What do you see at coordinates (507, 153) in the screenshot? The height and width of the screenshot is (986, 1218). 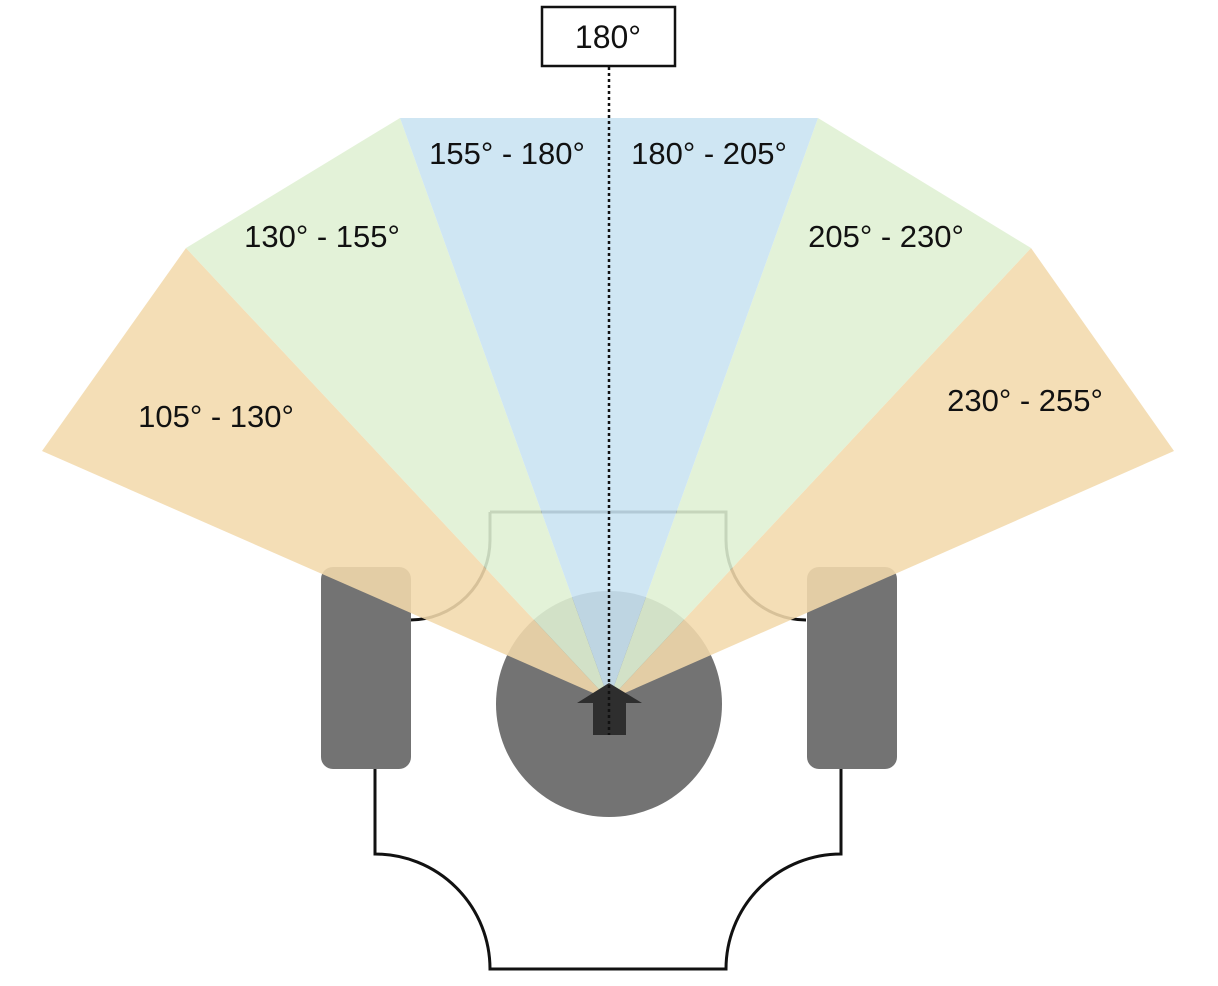 I see `sector-label-155-180: 155° - 180°` at bounding box center [507, 153].